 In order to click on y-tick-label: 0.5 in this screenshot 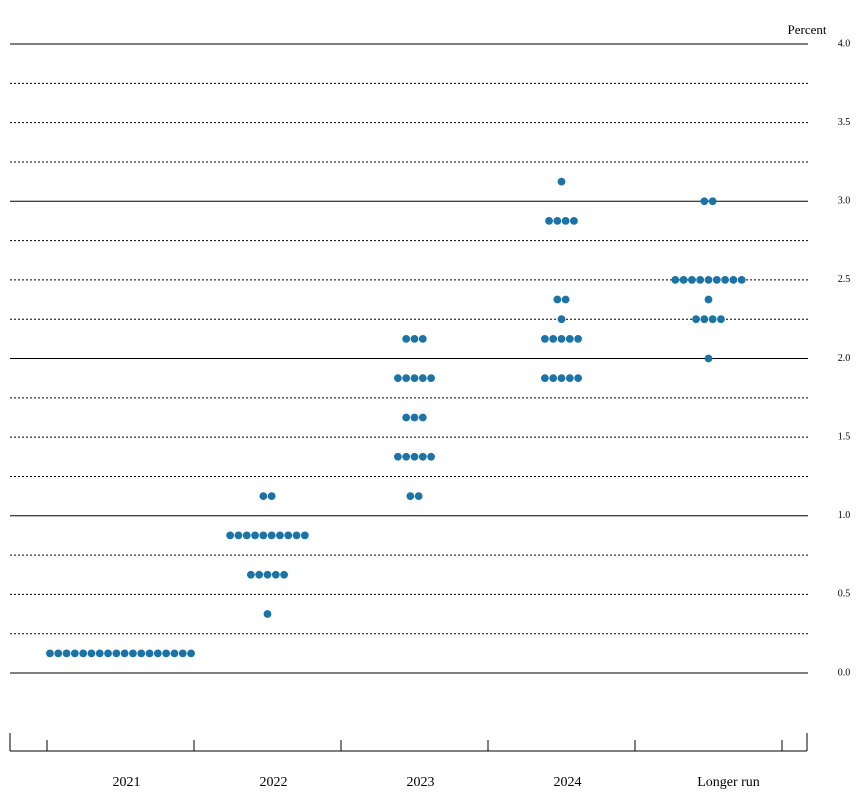, I will do `click(844, 594)`.